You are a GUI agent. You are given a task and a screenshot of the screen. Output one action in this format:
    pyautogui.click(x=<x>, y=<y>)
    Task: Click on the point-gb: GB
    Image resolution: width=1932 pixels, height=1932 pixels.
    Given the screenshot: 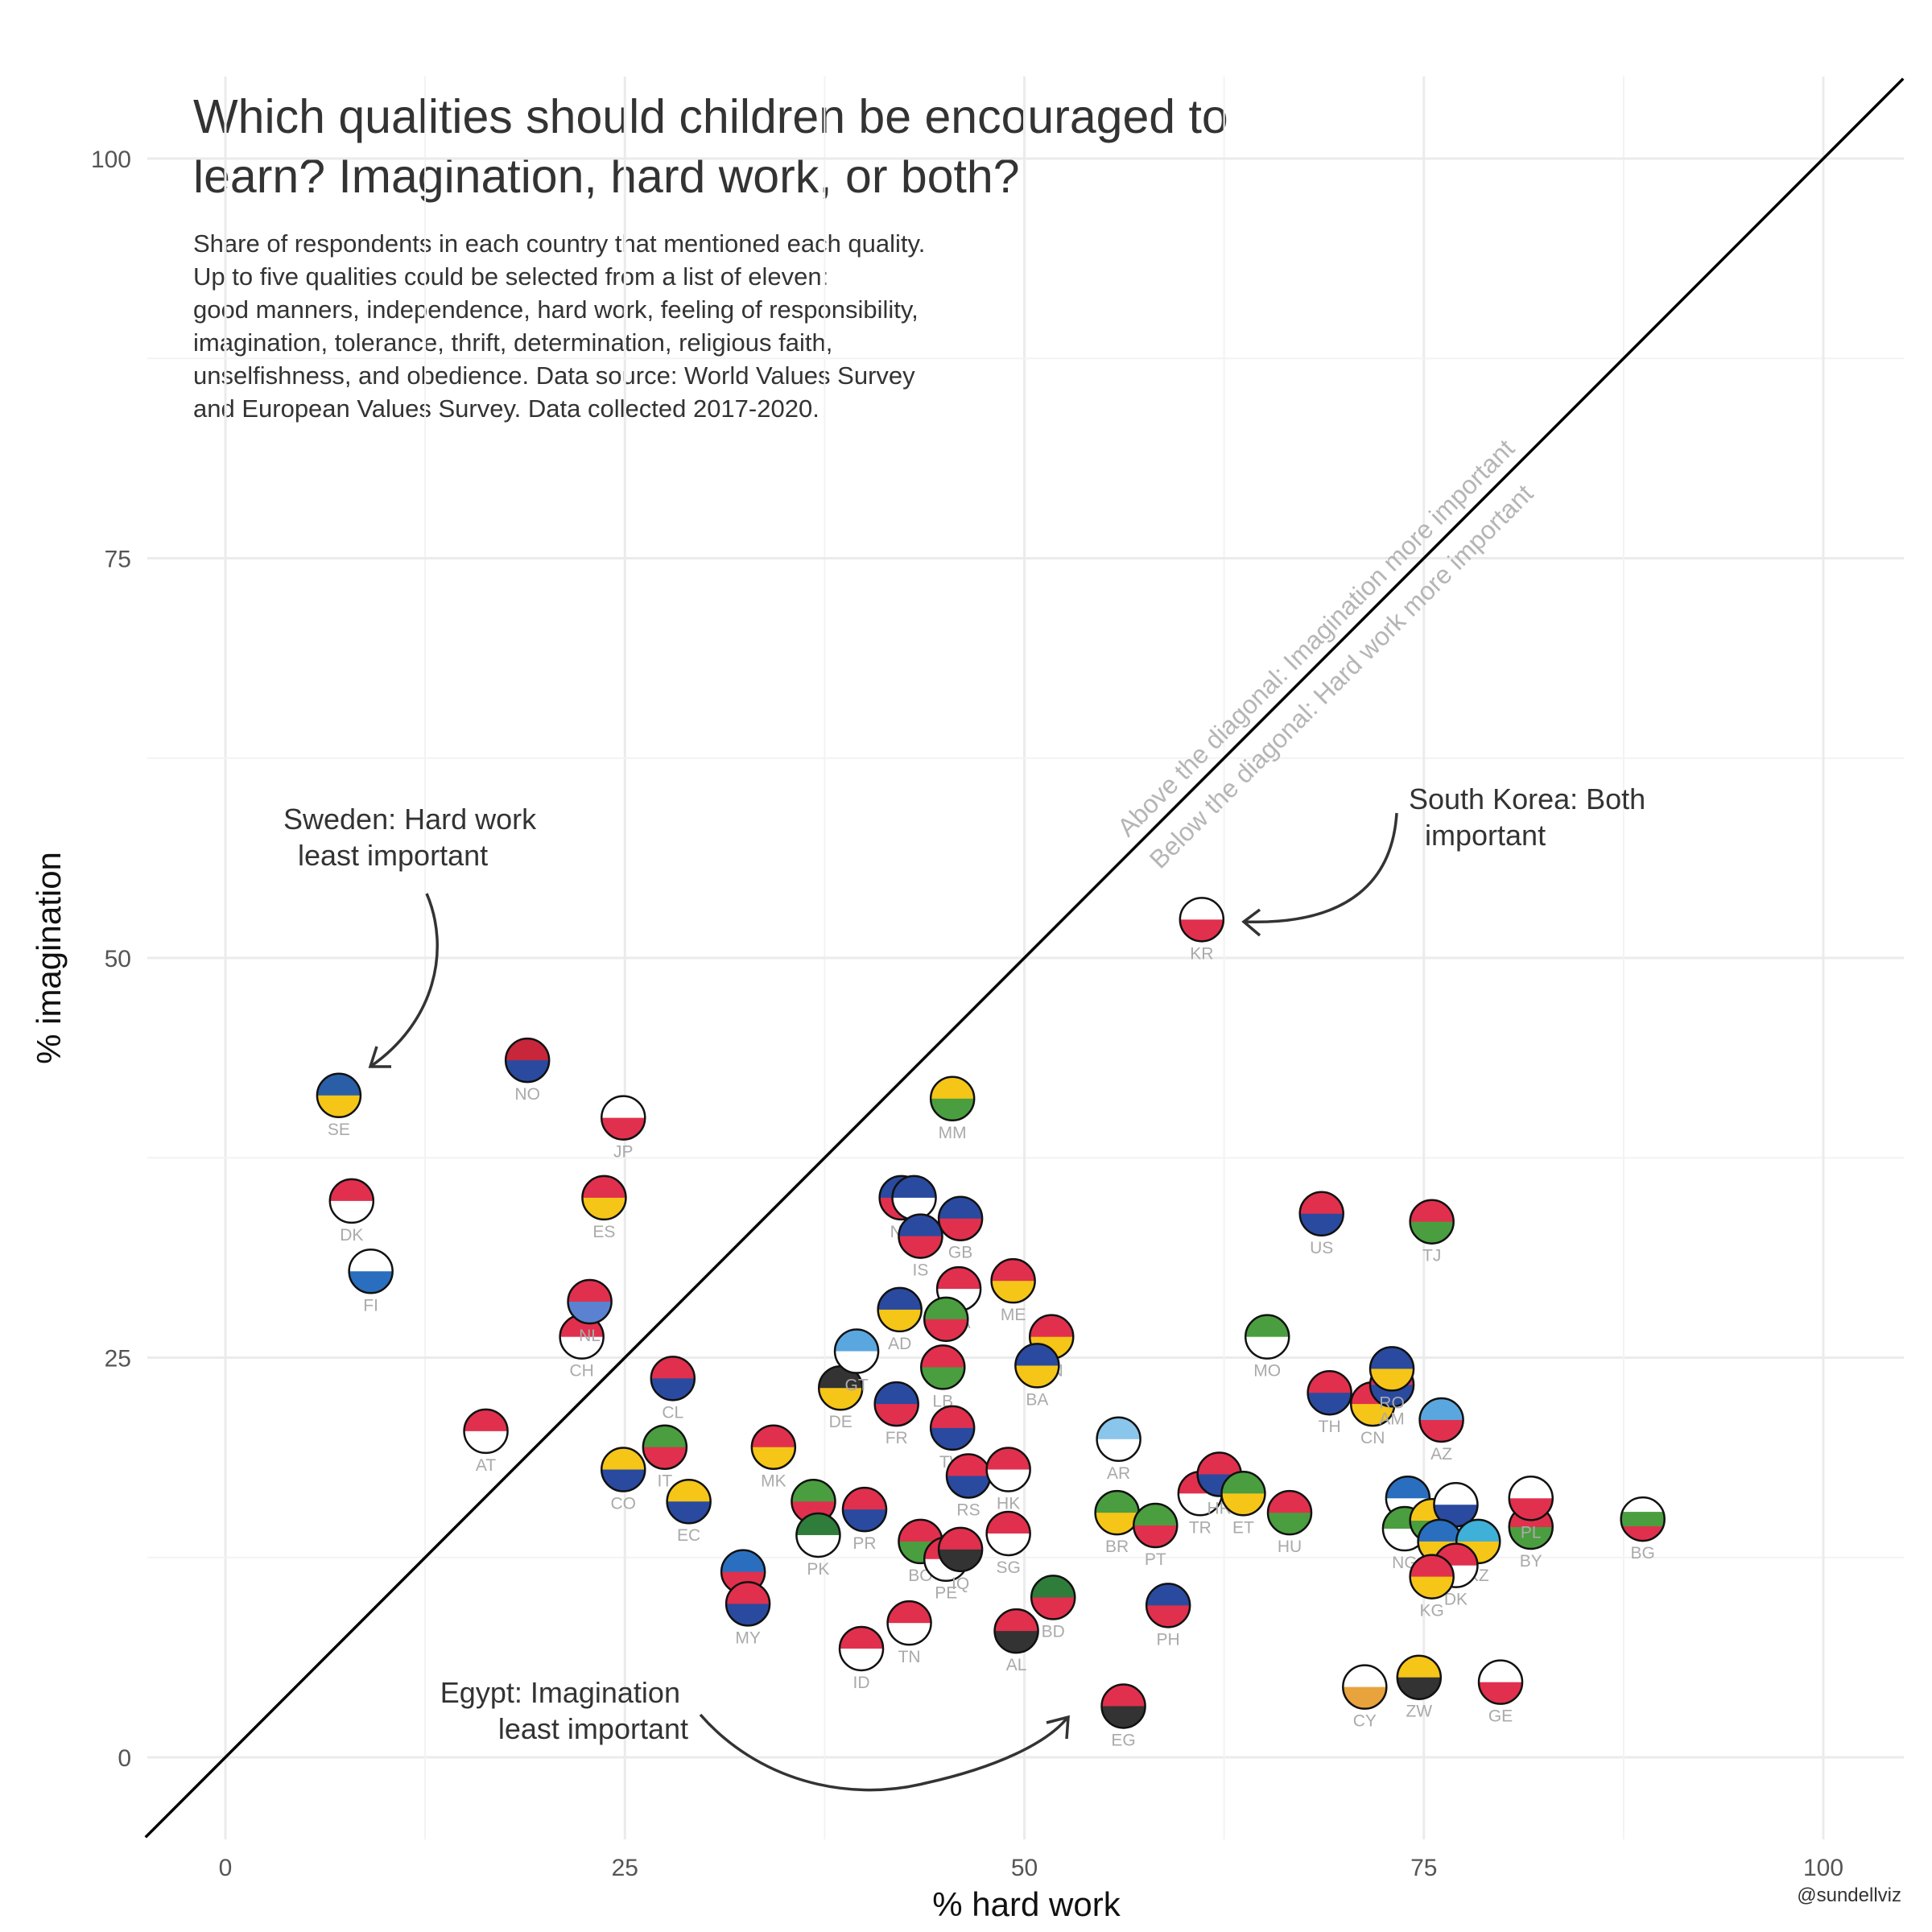 What is the action you would take?
    pyautogui.click(x=960, y=1228)
    